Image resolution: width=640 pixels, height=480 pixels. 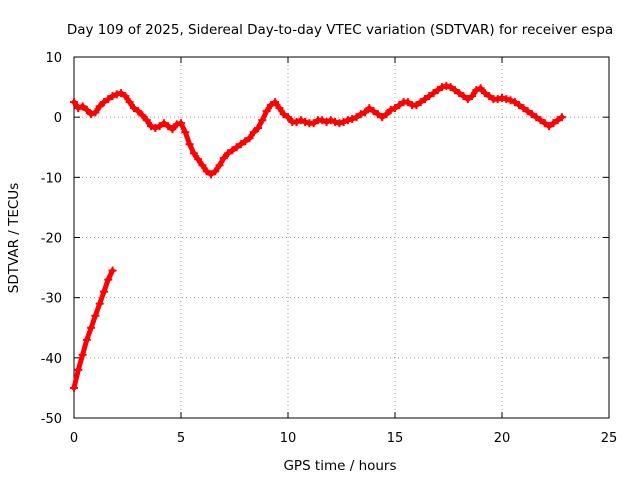 I want to click on x-tick-label: 25, so click(x=609, y=438).